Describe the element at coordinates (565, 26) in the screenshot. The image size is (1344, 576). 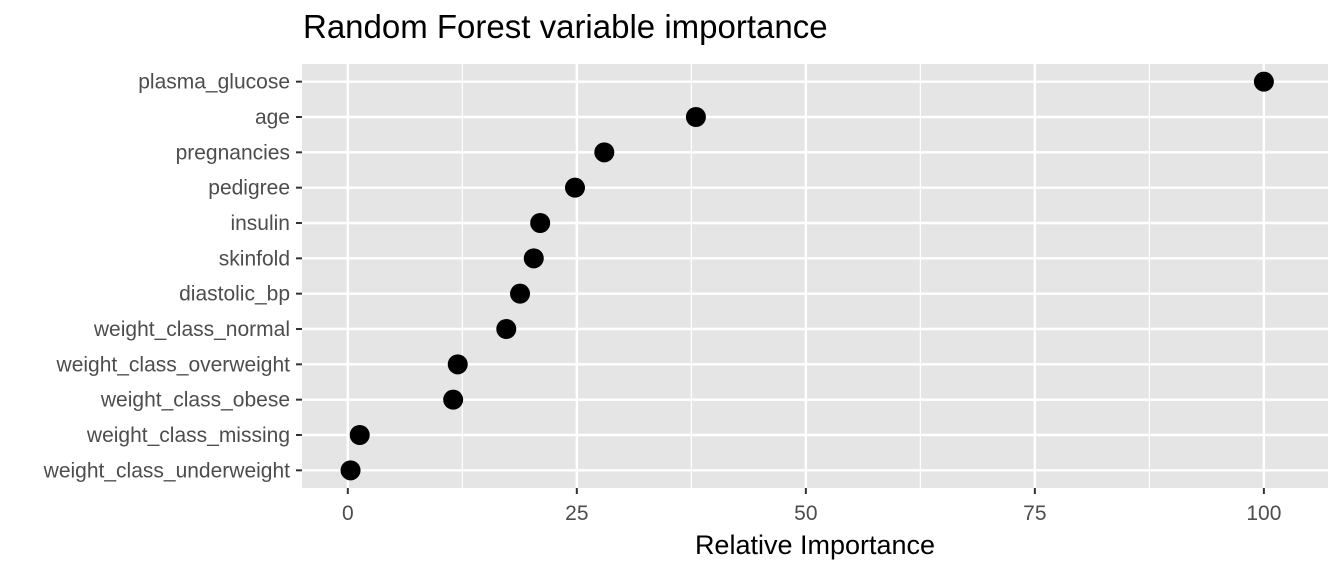
I see `chart-title: Random Forest variable importance` at that location.